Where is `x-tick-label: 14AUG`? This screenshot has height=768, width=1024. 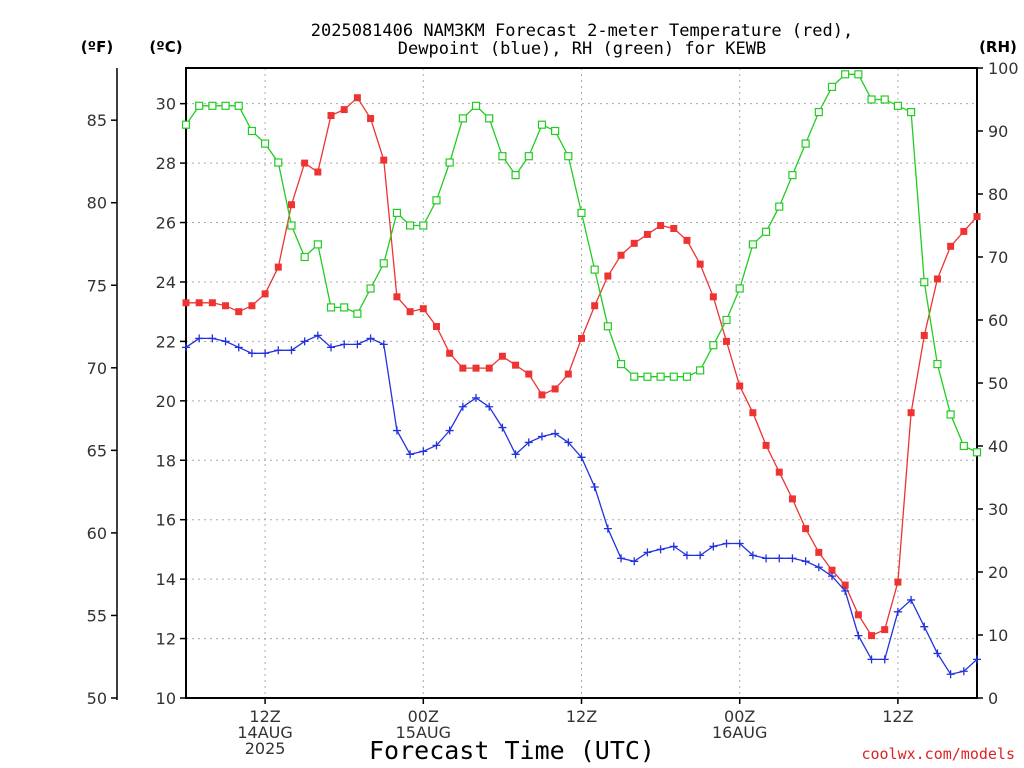
x-tick-label: 14AUG is located at coordinates (264, 732).